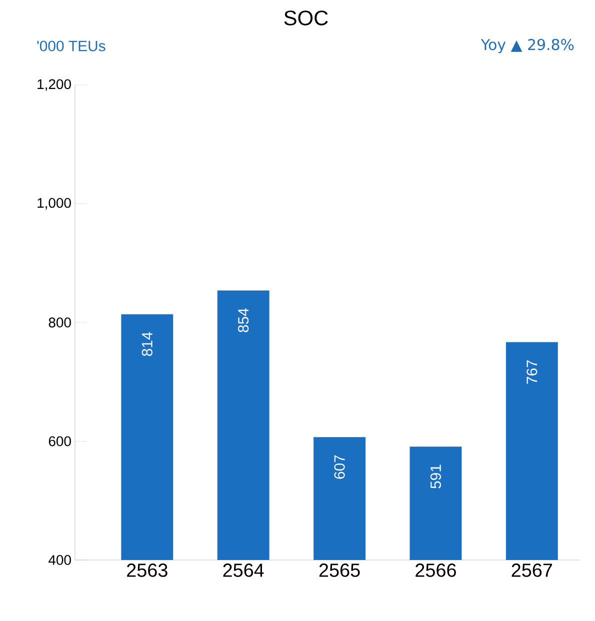 The width and height of the screenshot is (595, 621). Describe the element at coordinates (54, 85) in the screenshot. I see `y-tick-label: 1,200` at that location.